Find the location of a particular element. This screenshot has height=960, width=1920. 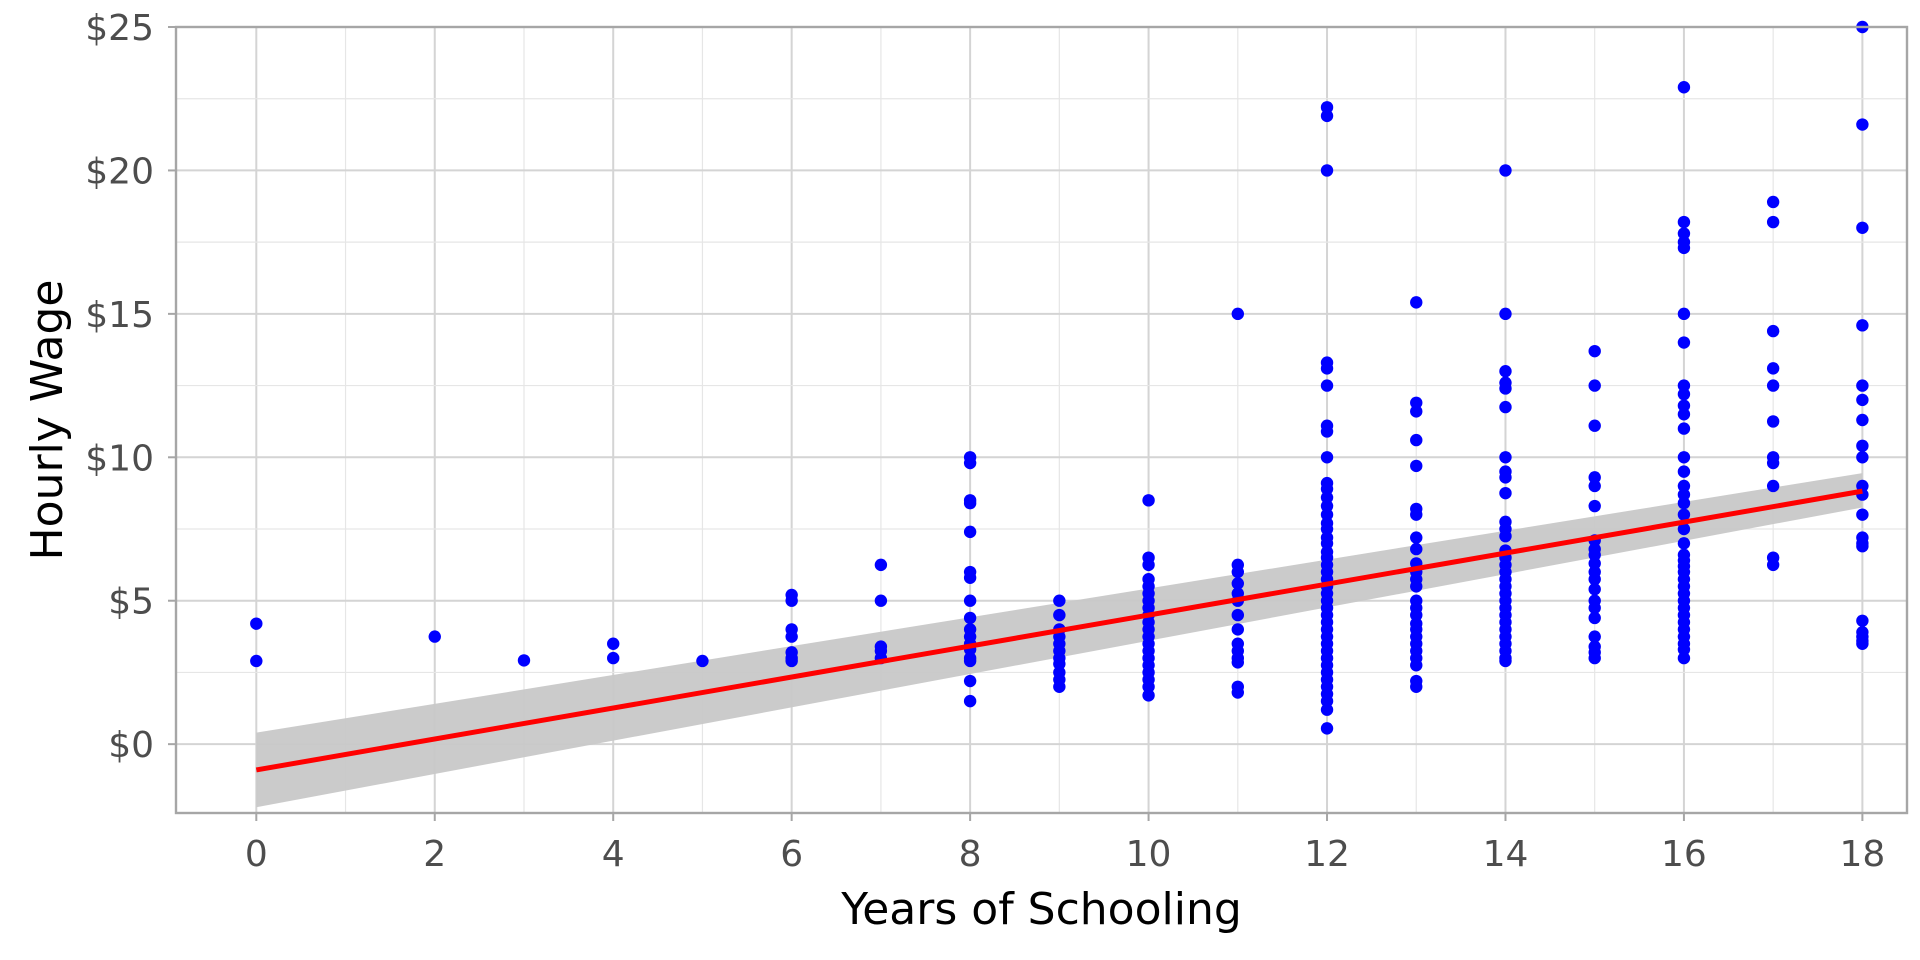

y-tick-label: $20 is located at coordinates (119, 171).